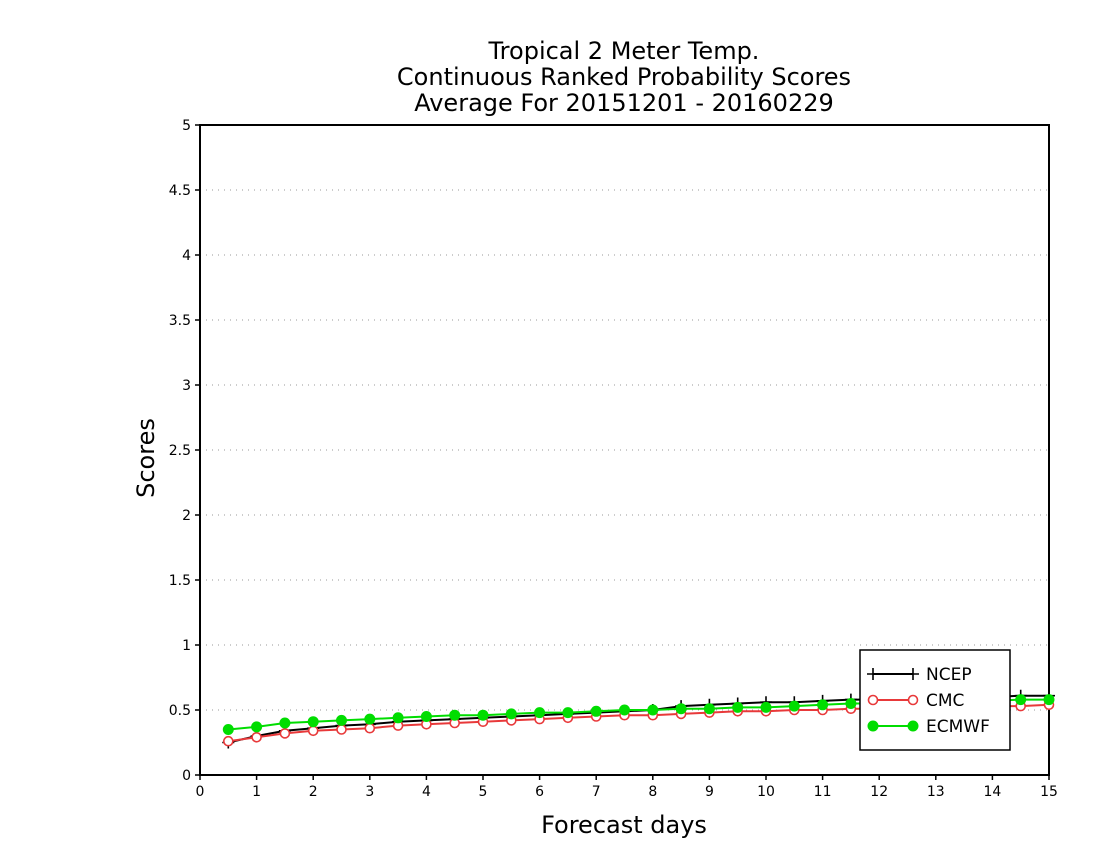 Image resolution: width=1100 pixels, height=850 pixels. Describe the element at coordinates (823, 792) in the screenshot. I see `x-tick-label: 11` at that location.